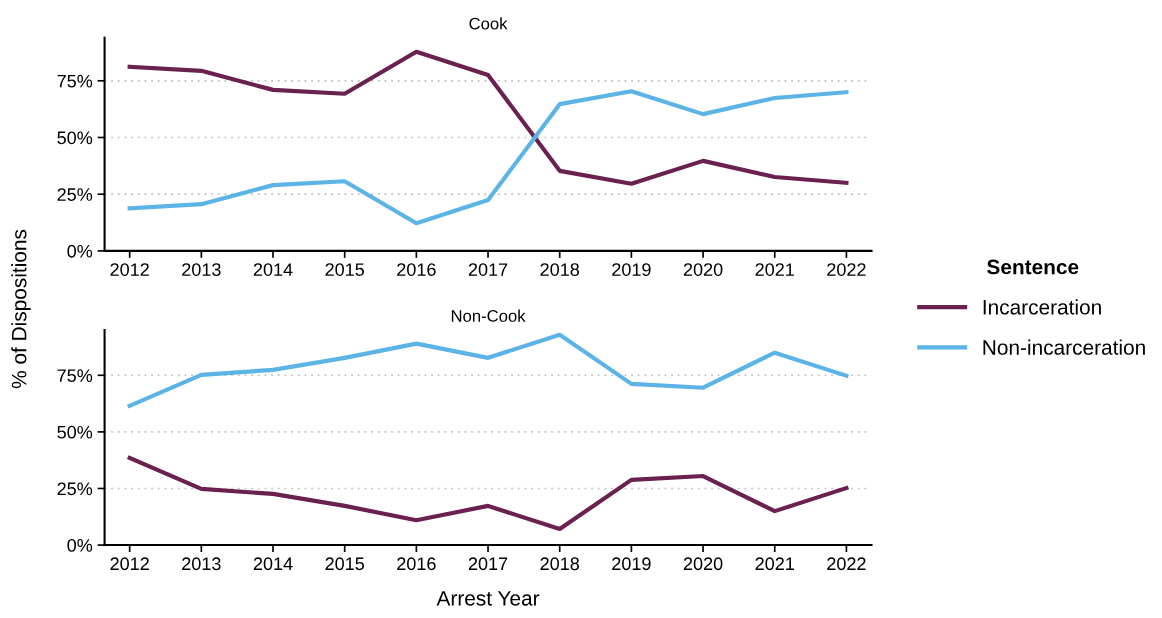 The height and width of the screenshot is (618, 1162). I want to click on x-axis-title: Arrest Year, so click(488, 598).